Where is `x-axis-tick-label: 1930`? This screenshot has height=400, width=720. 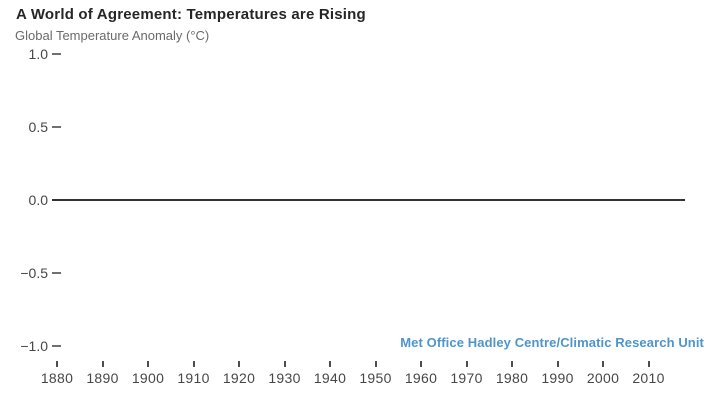
x-axis-tick-label: 1930 is located at coordinates (284, 378).